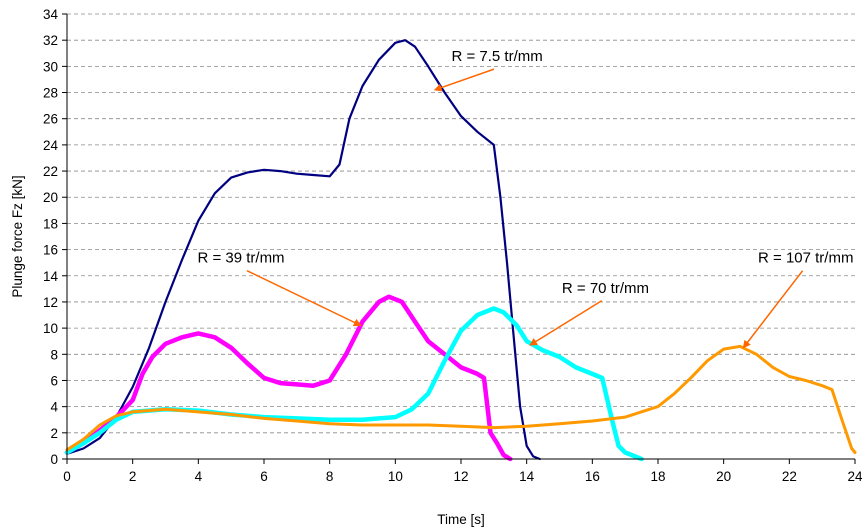 Image resolution: width=867 pixels, height=532 pixels. Describe the element at coordinates (67, 476) in the screenshot. I see `x-tick-label-0: 0` at that location.